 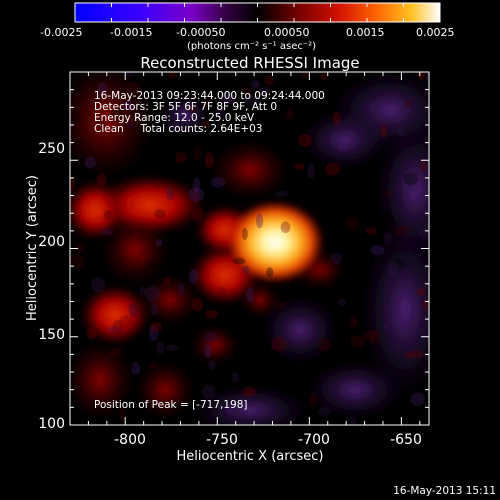 What do you see at coordinates (209, 96) in the screenshot?
I see `time-range-text: 16-May-2013 09:23:44.000 to 09:24:44.000` at bounding box center [209, 96].